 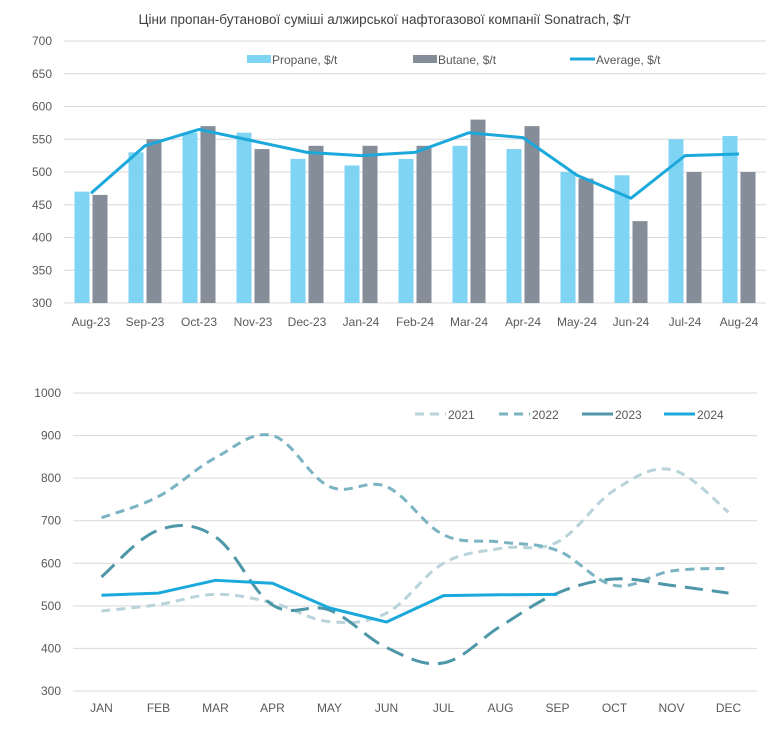 What do you see at coordinates (415, 163) in the screenshot?
I see `line-average` at bounding box center [415, 163].